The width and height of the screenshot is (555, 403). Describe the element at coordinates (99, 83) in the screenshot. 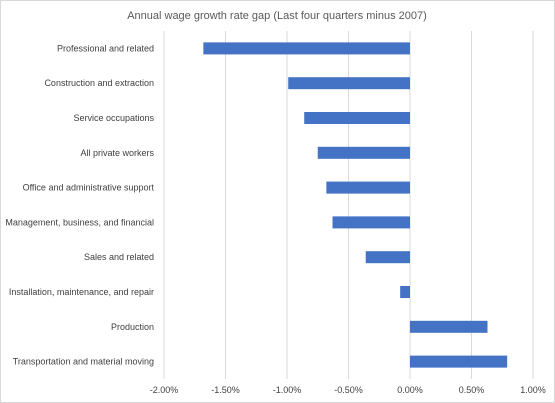

I see `category-label: Construction and extraction` at that location.